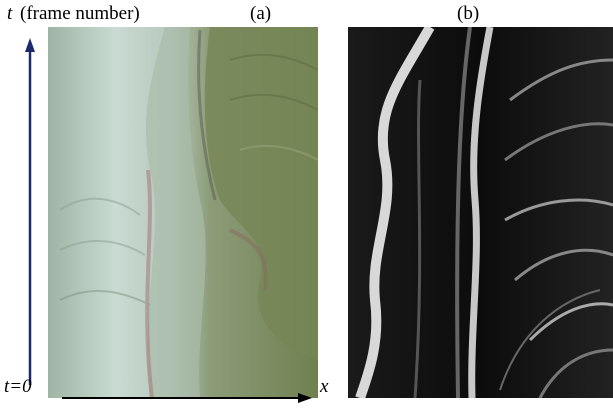 The height and width of the screenshot is (408, 613). I want to click on t-axis-arrowhead, so click(30, 45).